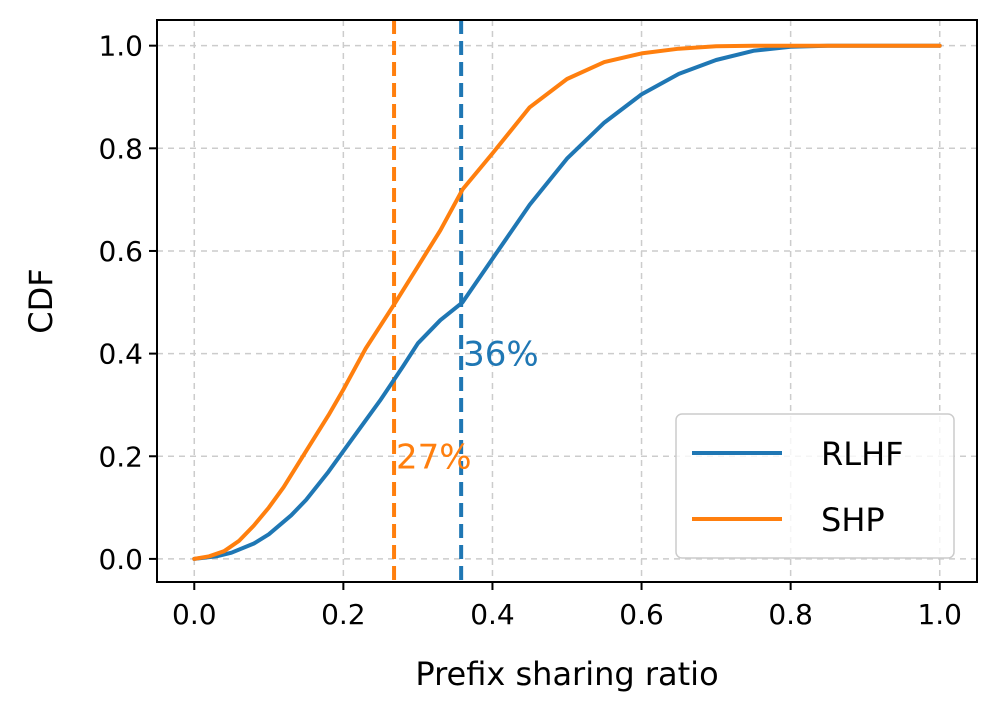 The height and width of the screenshot is (717, 997). What do you see at coordinates (194, 614) in the screenshot?
I see `x-tick-label: 0.0` at bounding box center [194, 614].